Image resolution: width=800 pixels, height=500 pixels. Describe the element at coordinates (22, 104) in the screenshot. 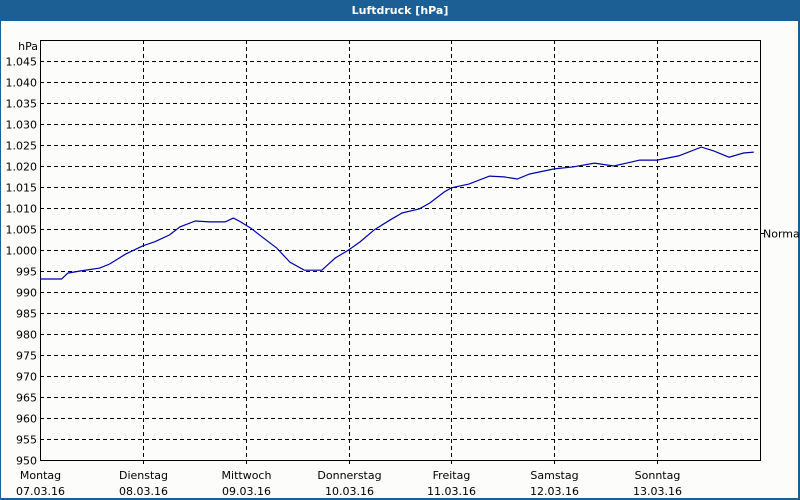

I see `y-tick-label: 1.035` at that location.